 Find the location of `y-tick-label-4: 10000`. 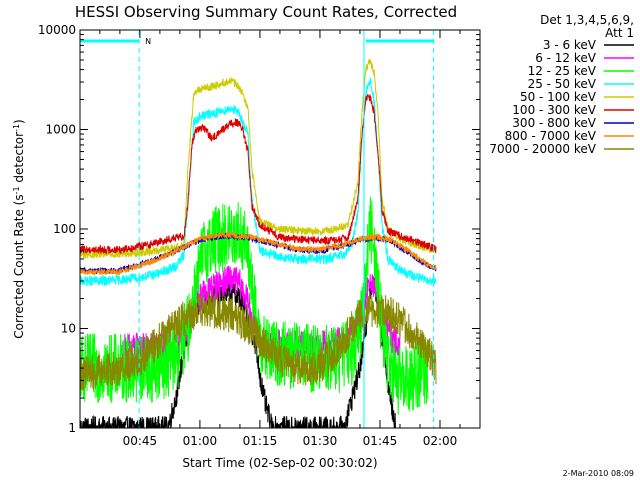

y-tick-label-4: 10000 is located at coordinates (57, 30).